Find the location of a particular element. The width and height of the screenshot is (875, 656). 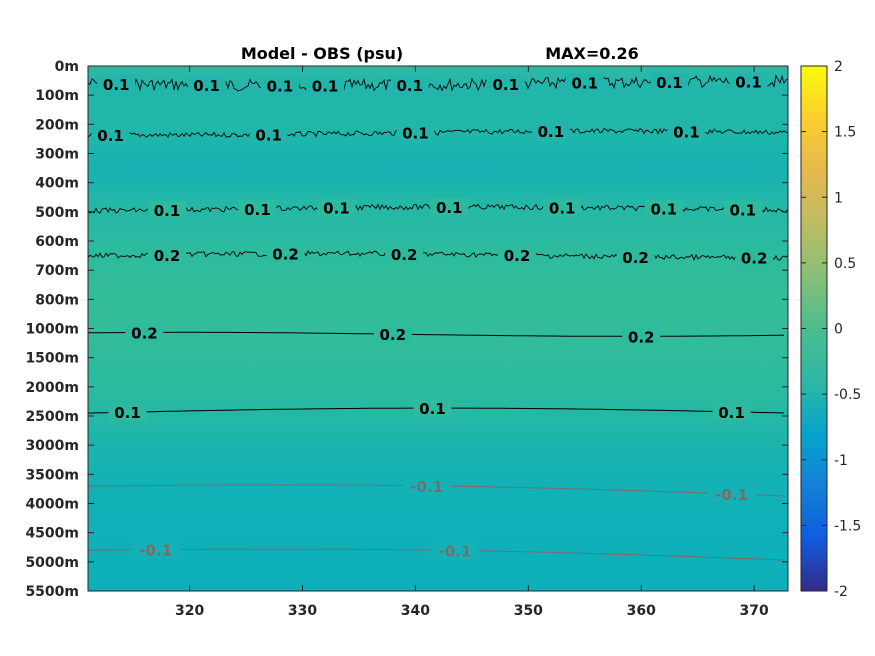

y-tick-label: 300m is located at coordinates (57, 155).